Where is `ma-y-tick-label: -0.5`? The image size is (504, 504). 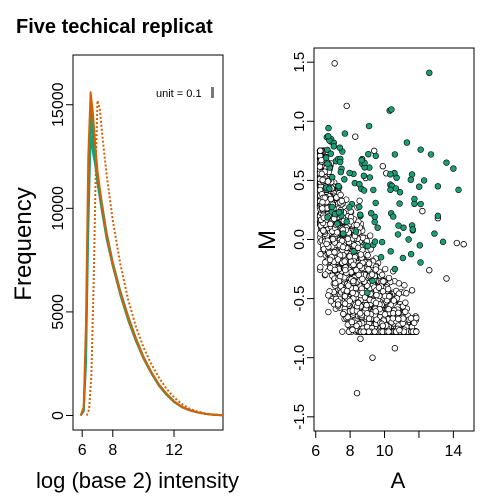
ma-y-tick-label: -0.5 is located at coordinates (299, 299).